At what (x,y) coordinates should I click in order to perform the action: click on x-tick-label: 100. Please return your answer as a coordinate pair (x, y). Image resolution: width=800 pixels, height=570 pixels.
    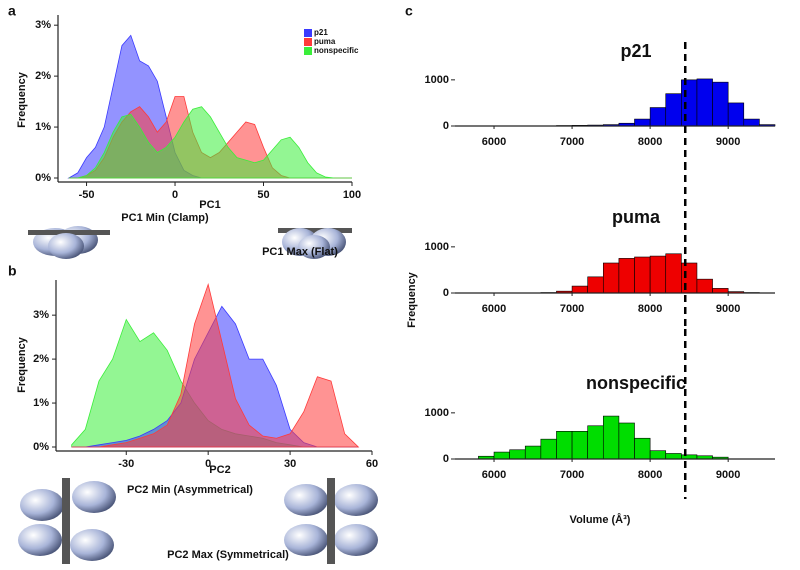
    Looking at the image, I should click on (352, 195).